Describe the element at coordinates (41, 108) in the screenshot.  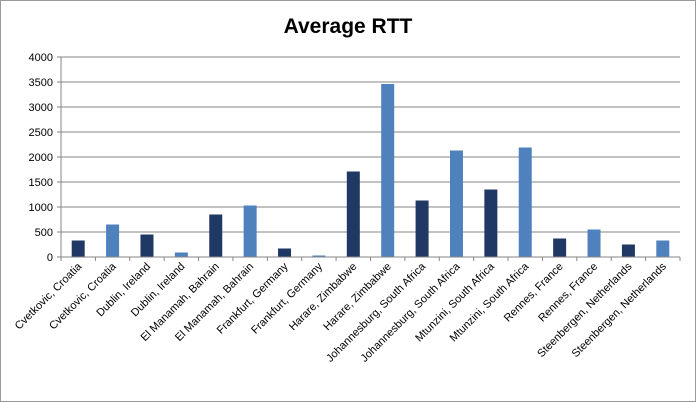
I see `y-tick-label: 3000` at that location.